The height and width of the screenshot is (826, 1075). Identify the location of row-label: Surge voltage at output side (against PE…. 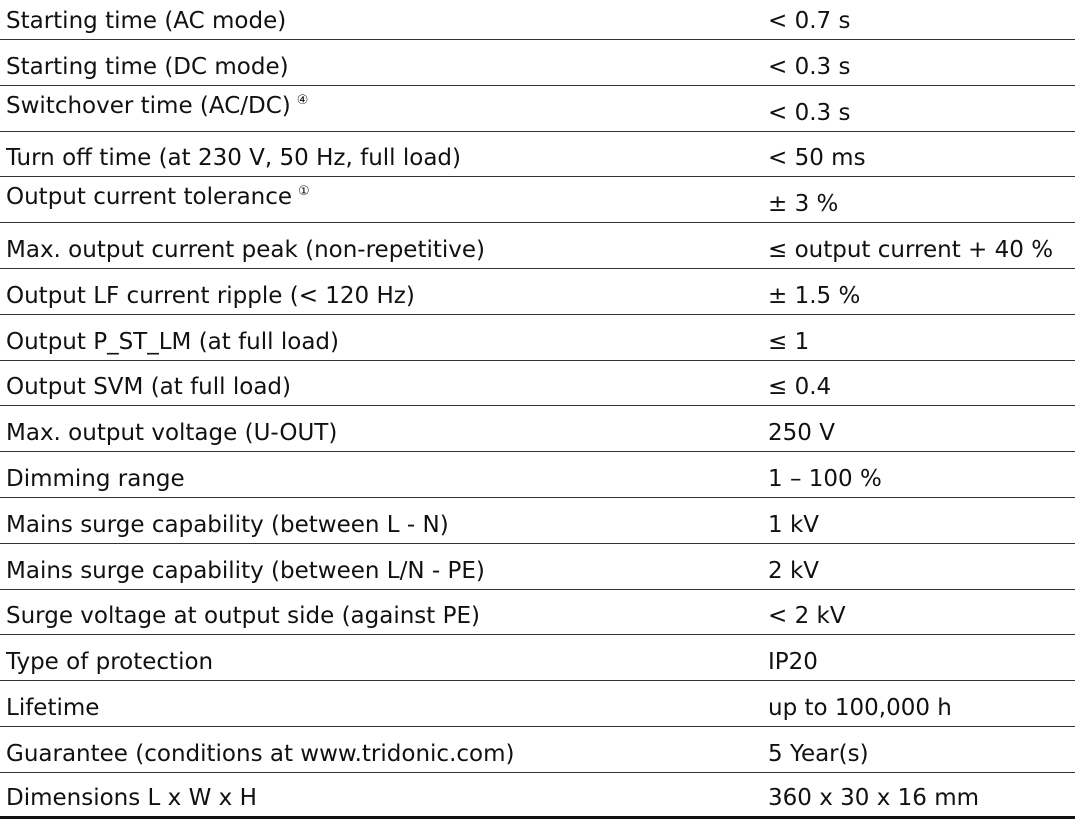
(243, 616).